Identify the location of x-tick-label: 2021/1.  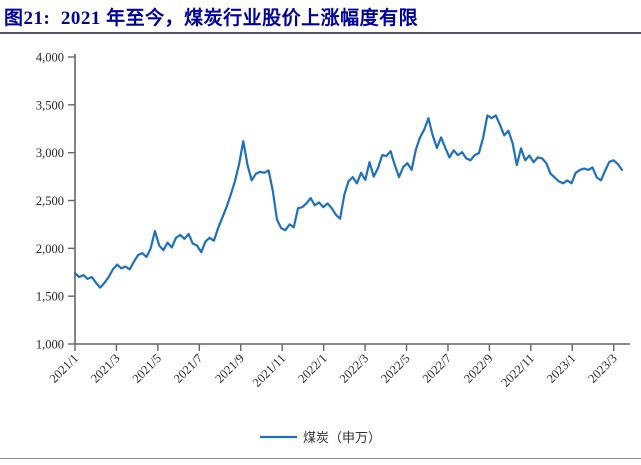
(64, 368).